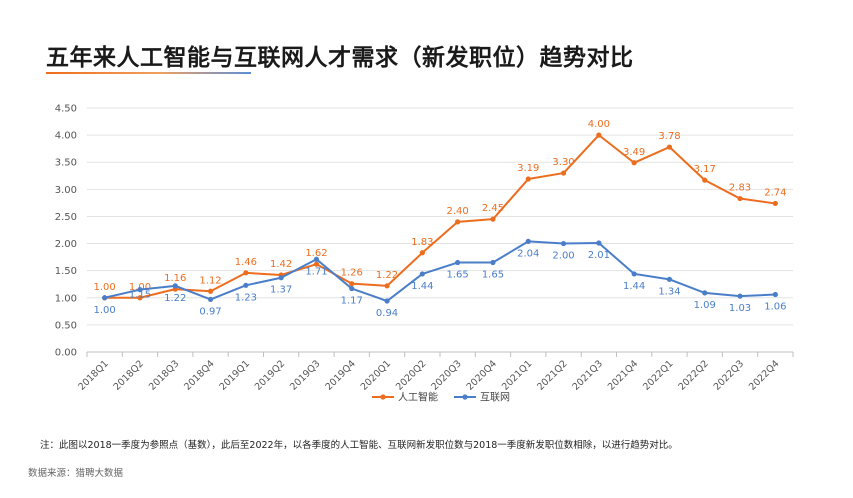 The image size is (853, 498). Describe the element at coordinates (199, 375) in the screenshot. I see `x-tick-label: 2018Q4` at that location.